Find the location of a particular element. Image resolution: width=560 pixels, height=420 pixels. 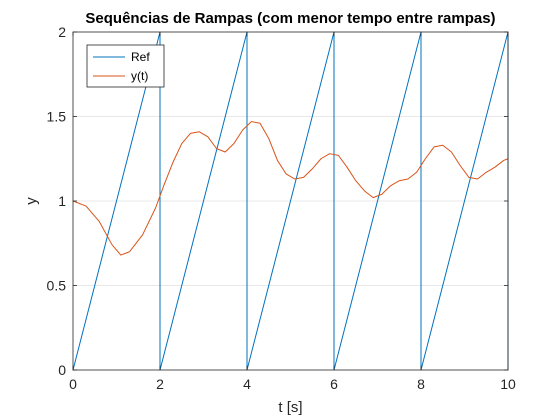

y-tick-label-1: 0.5 is located at coordinates (57, 286).